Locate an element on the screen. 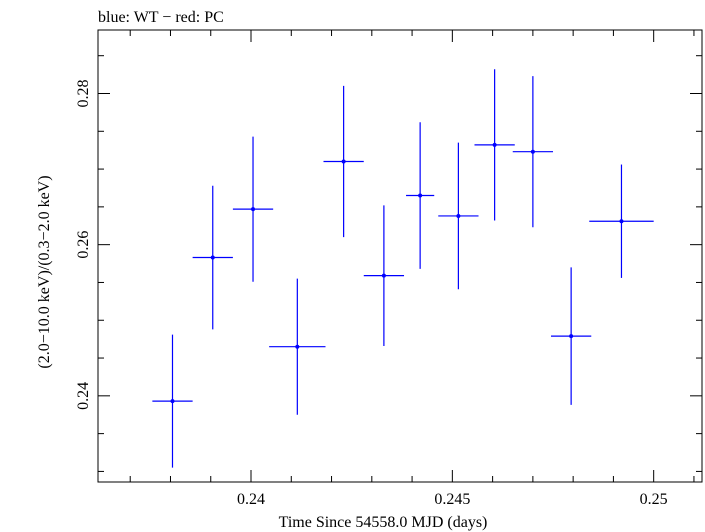 The image size is (705, 532). x-tick-label: 0.24 is located at coordinates (251, 499).